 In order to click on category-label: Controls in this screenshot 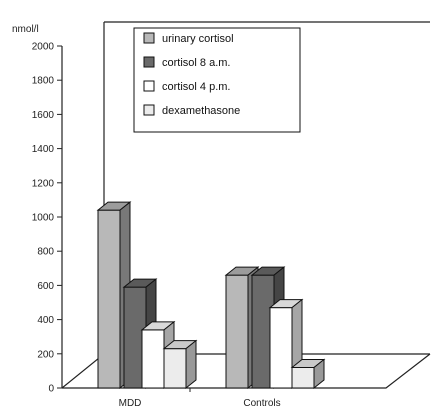, I will do `click(261, 403)`.